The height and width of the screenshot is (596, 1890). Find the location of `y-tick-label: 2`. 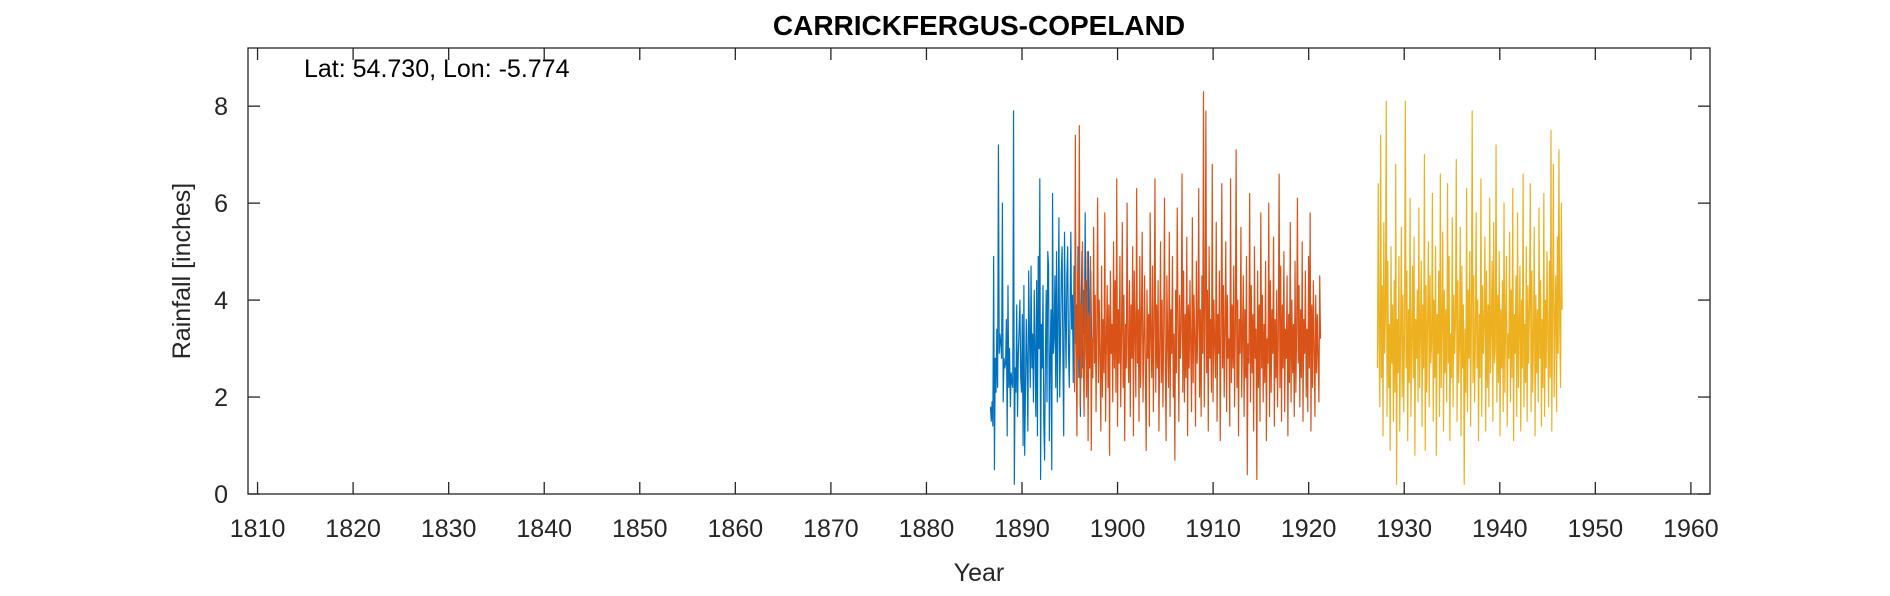

y-tick-label: 2 is located at coordinates (221, 398).